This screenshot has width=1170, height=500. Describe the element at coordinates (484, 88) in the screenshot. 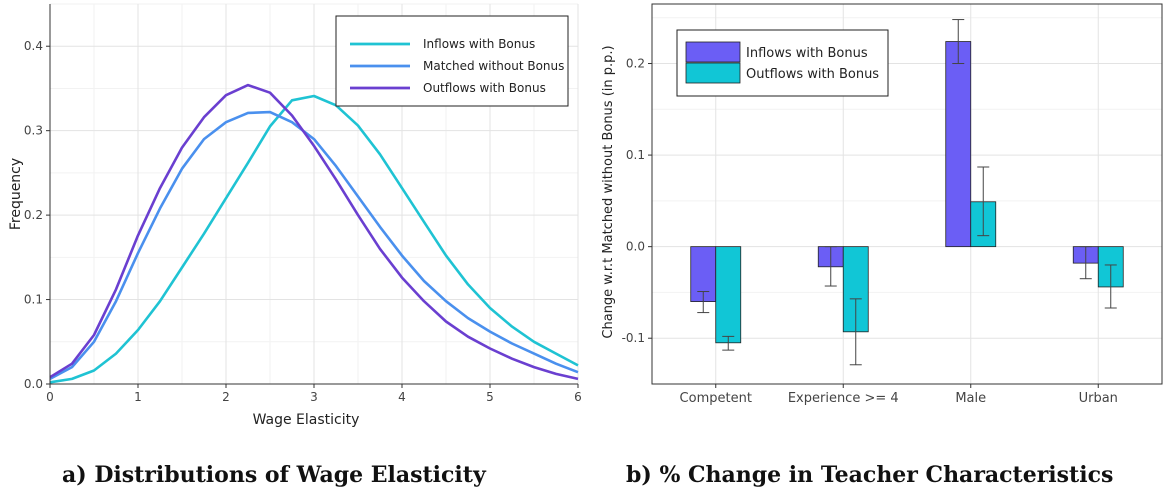

I see `legend-label-2: Outflows with Bonus` at that location.